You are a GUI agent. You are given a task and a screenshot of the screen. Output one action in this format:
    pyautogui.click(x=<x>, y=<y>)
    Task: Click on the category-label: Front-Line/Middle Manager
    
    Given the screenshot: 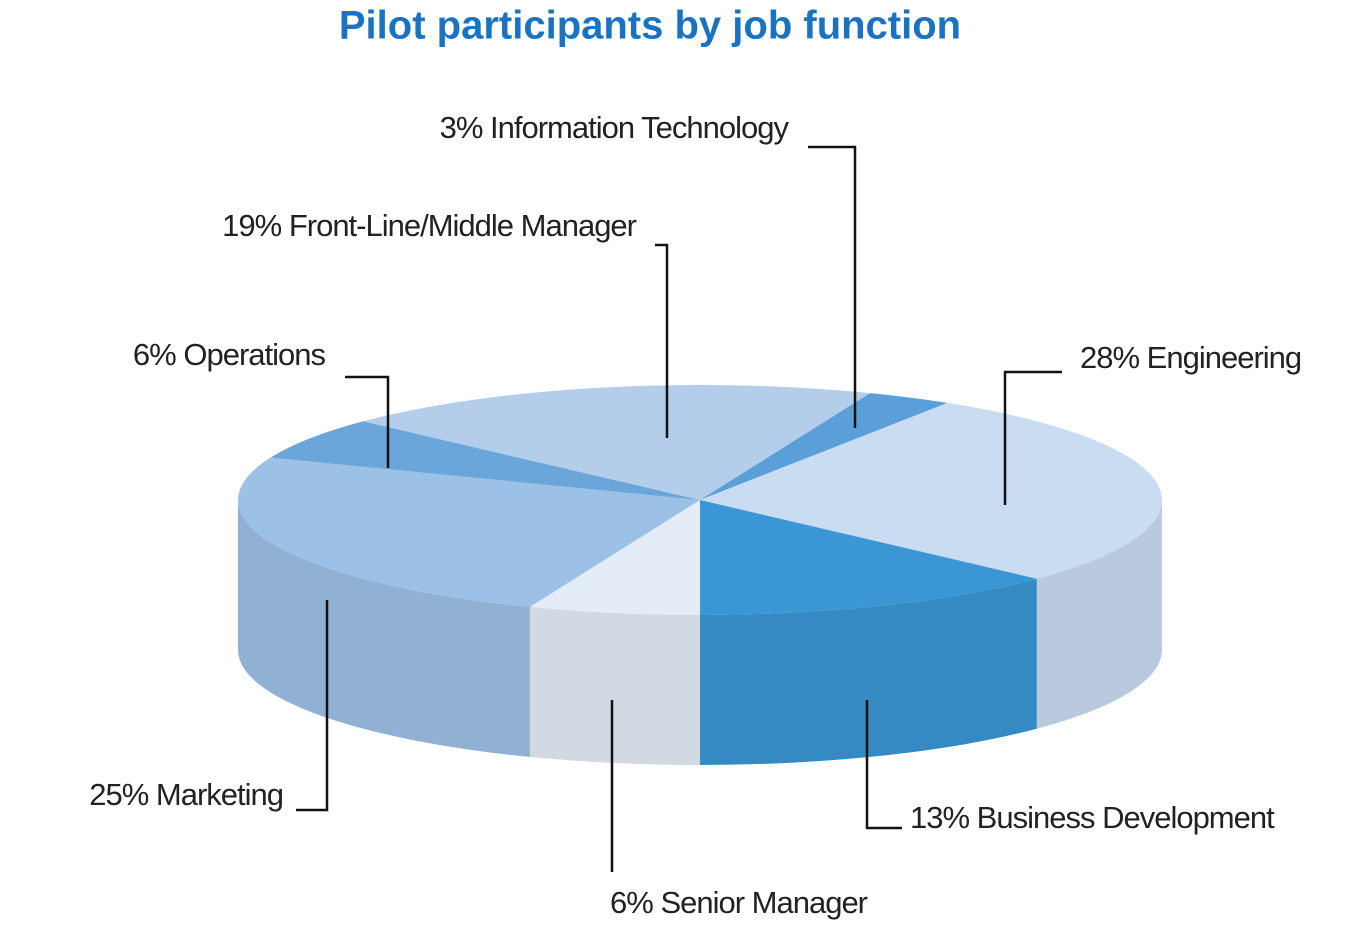 What is the action you would take?
    pyautogui.click(x=463, y=225)
    